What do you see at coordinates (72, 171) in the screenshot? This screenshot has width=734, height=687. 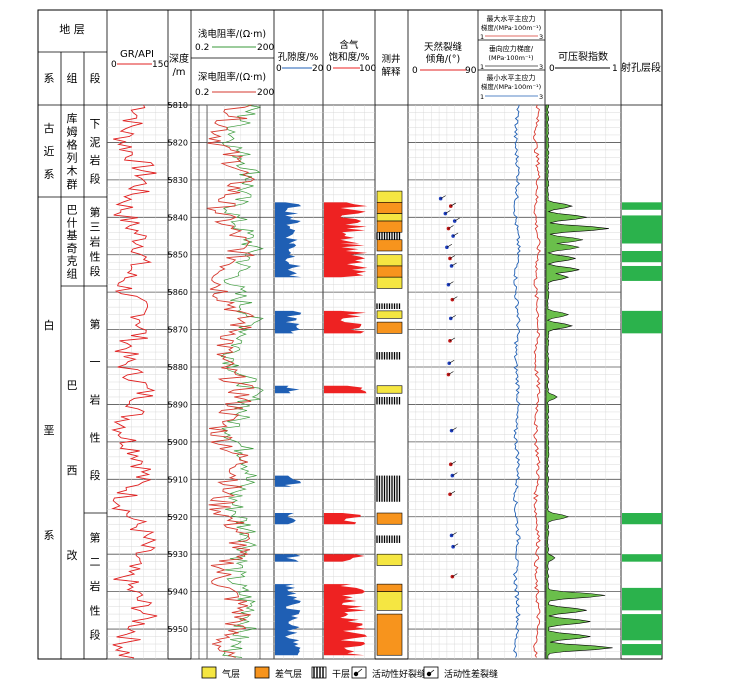 I see `strata-group-upper: 木` at bounding box center [72, 171].